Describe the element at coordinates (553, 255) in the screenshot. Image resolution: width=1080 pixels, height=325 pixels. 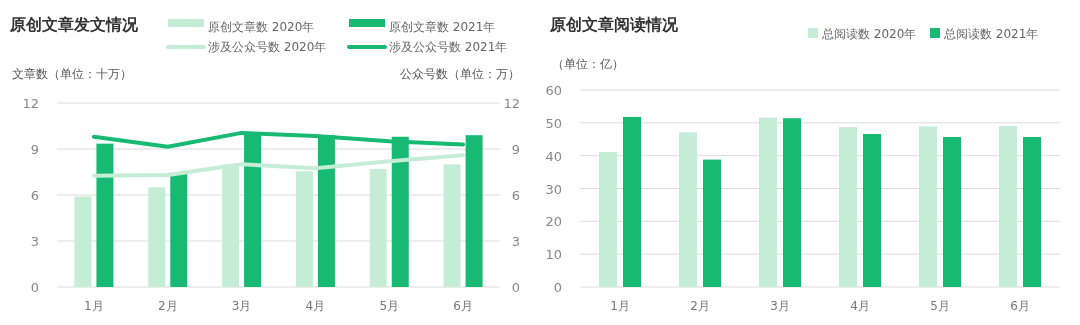
I see `y-tick-label: 10` at that location.